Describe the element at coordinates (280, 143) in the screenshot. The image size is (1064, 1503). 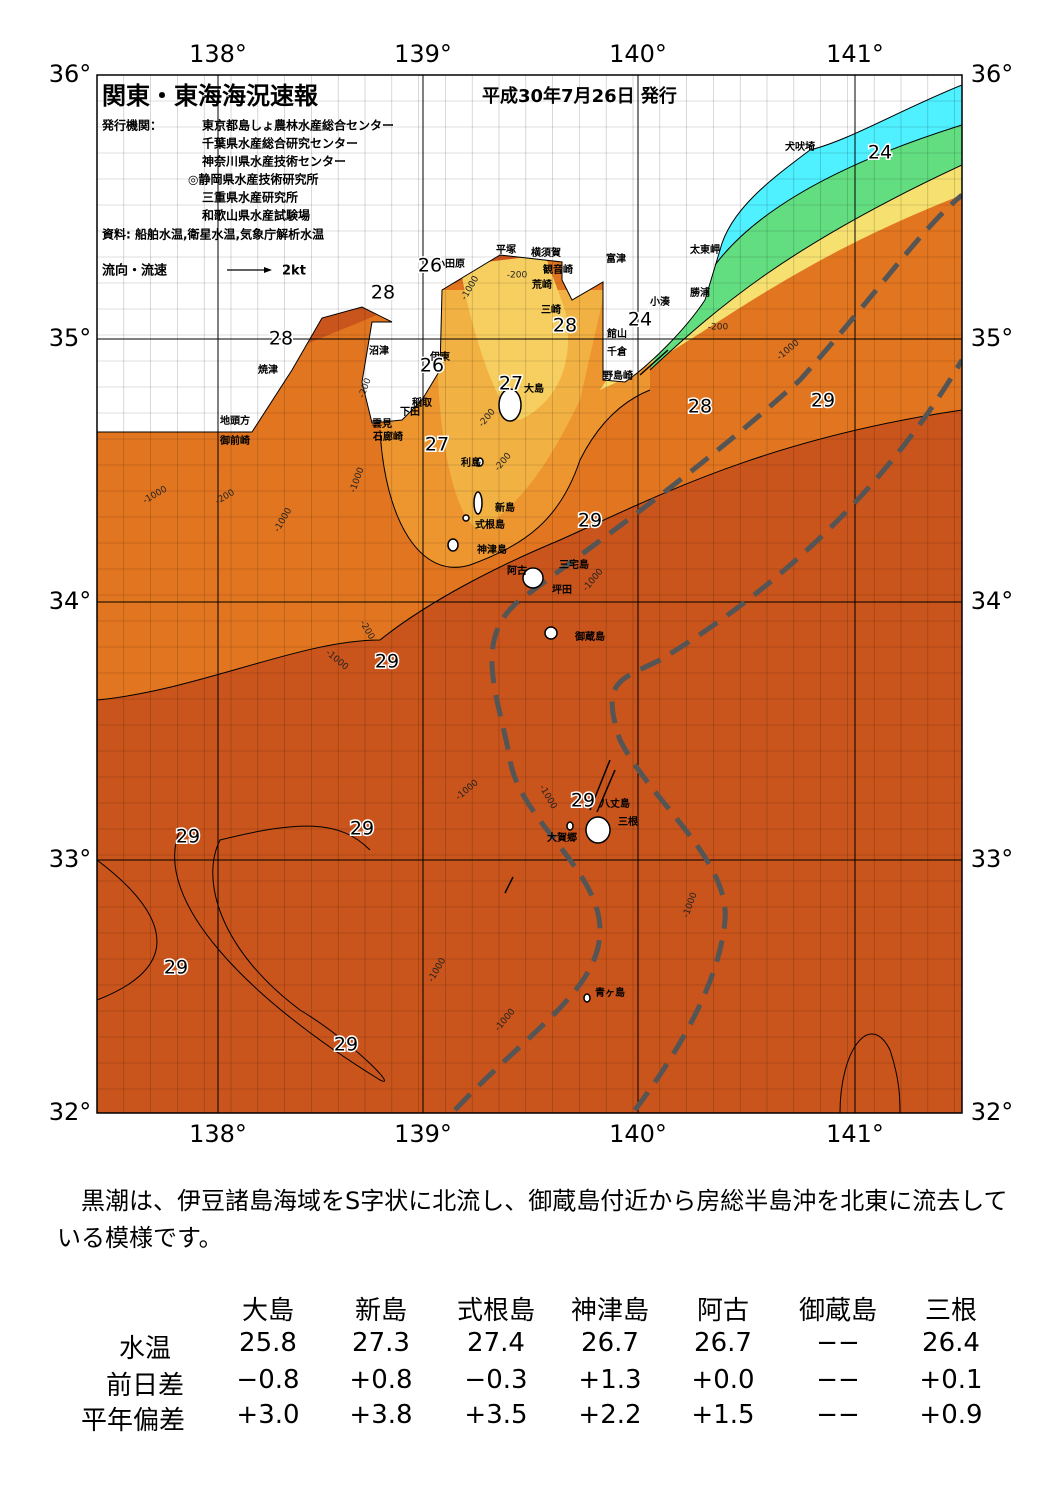
I see `issuer: 千葉県水産総合研究センター` at that location.